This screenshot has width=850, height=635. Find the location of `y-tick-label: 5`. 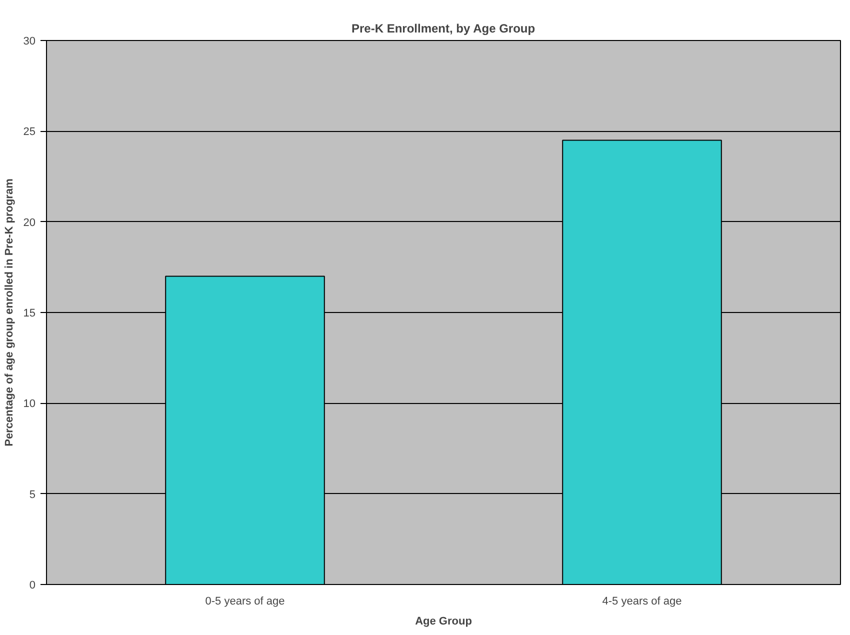

y-tick-label: 5 is located at coordinates (32, 494).